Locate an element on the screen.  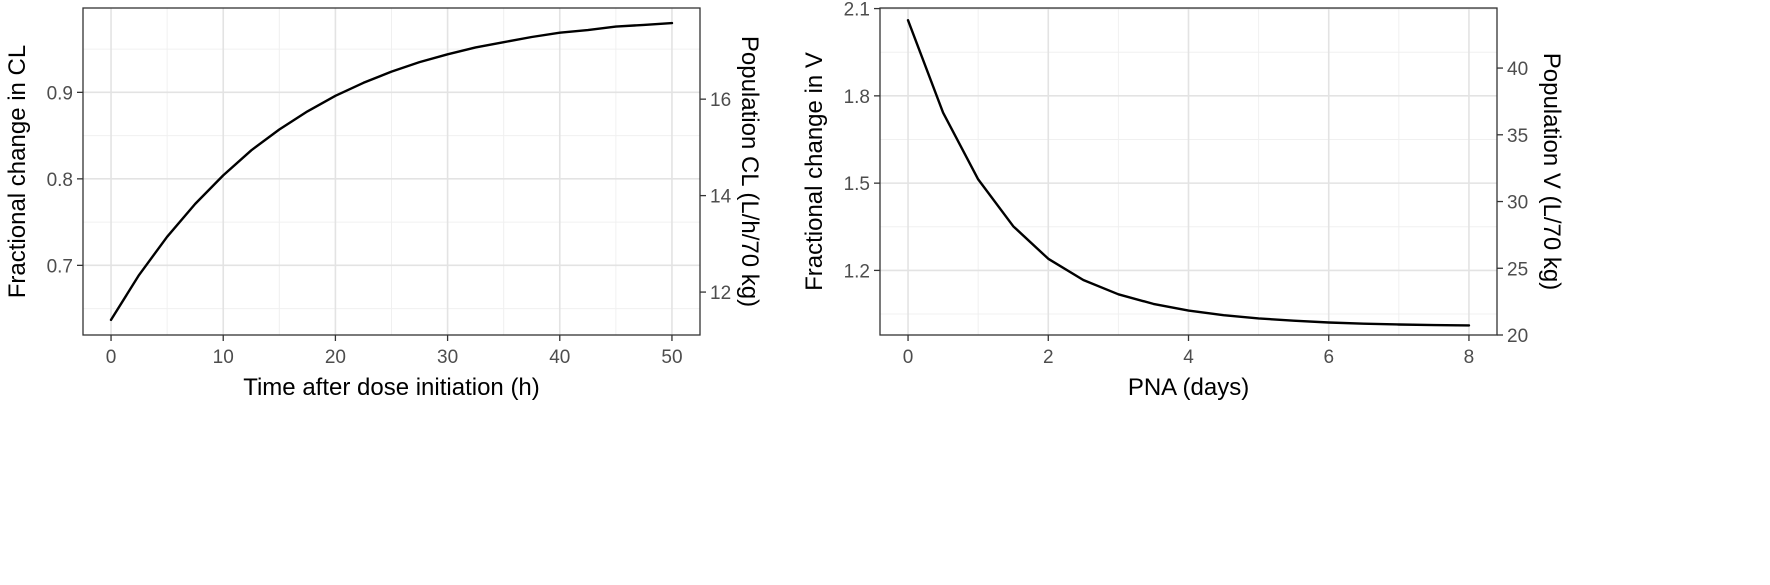
y-tick-label: 1.5 is located at coordinates (857, 184).